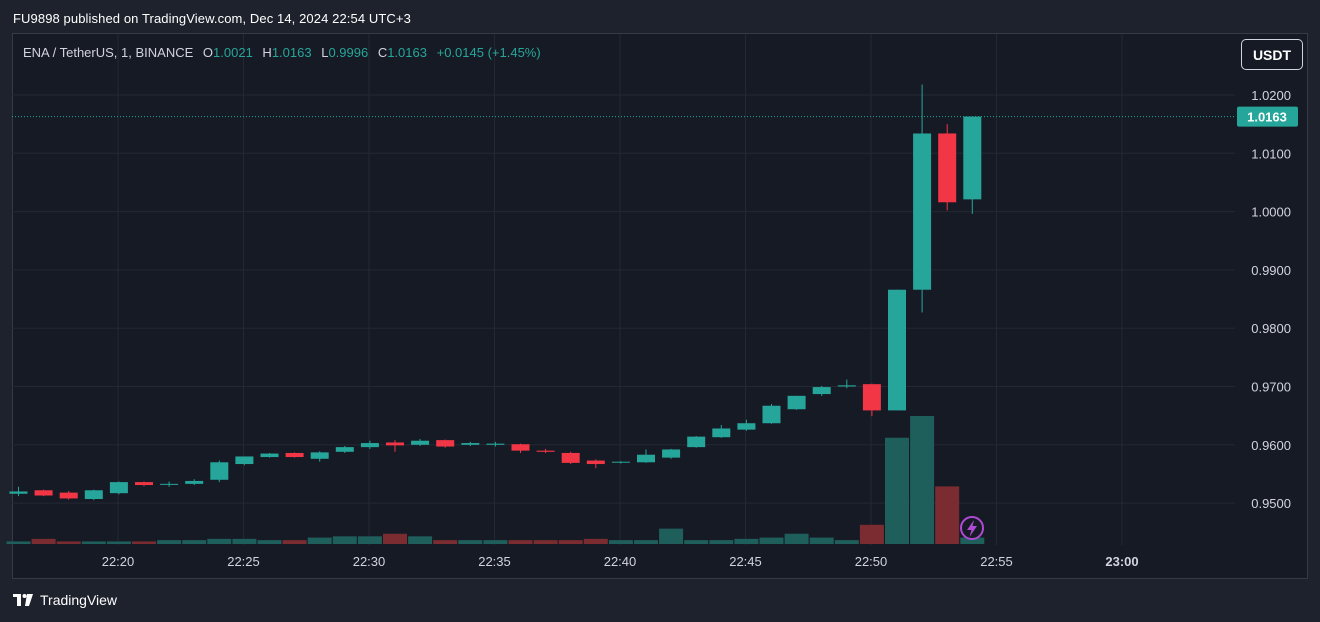  Describe the element at coordinates (1271, 212) in the screenshot. I see `price-tick-label: 1.0000` at that location.